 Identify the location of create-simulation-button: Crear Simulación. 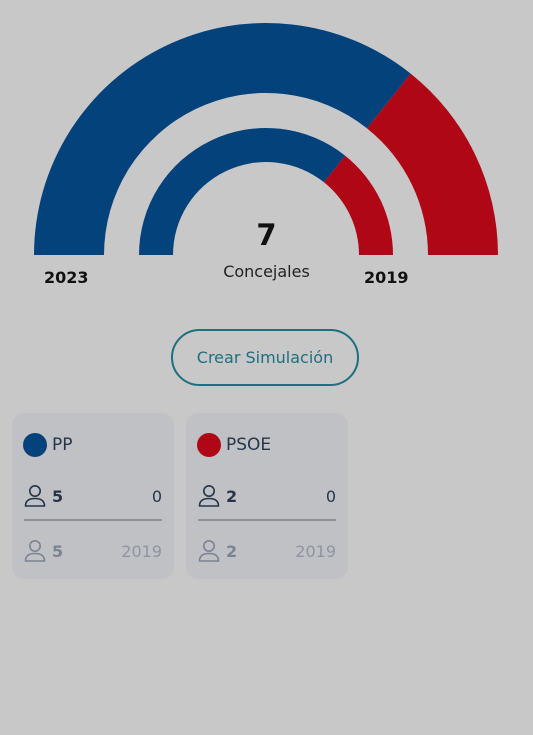
(265, 357).